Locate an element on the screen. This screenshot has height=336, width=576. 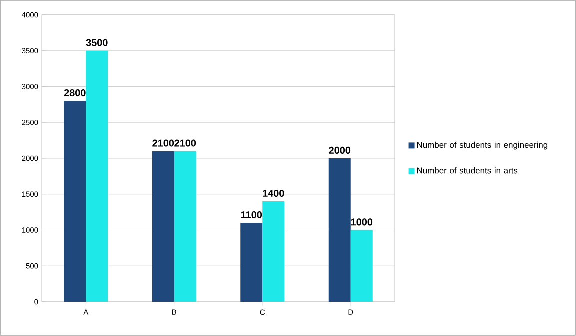
legend-label: Number of students in engineering is located at coordinates (482, 146).